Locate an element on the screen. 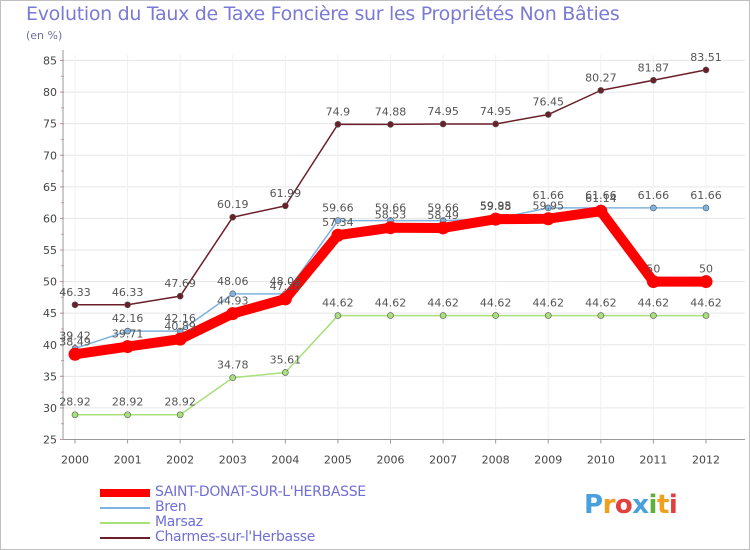  y-tick-label: 70 is located at coordinates (50, 155).